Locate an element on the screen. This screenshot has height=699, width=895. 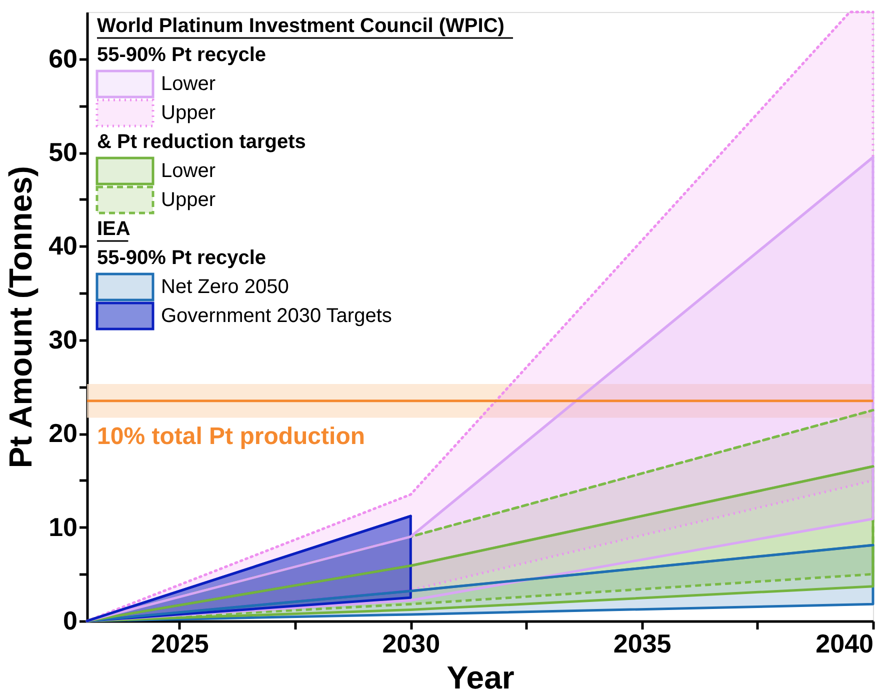
y-tick-label: 40 is located at coordinates (63, 245).